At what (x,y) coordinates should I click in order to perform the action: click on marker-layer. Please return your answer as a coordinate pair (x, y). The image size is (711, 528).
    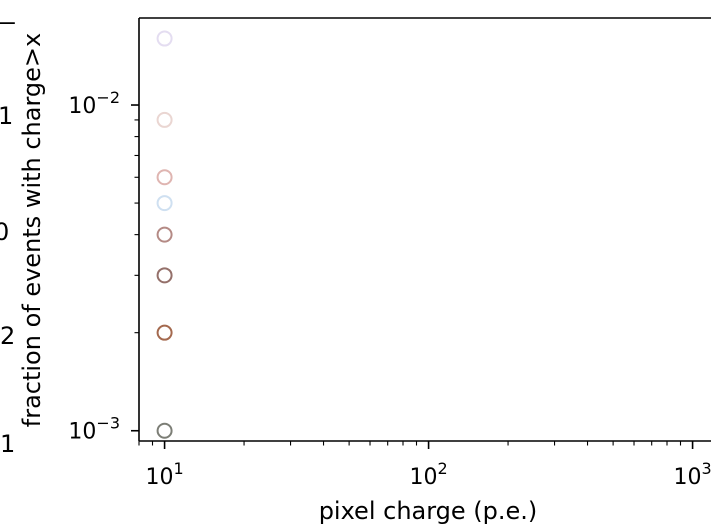
    Looking at the image, I should click on (164, 234).